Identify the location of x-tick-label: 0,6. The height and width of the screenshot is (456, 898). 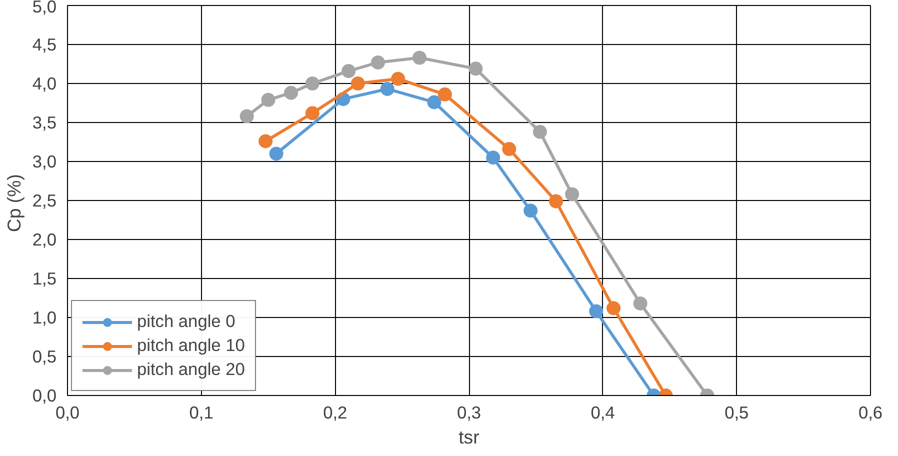
(870, 412).